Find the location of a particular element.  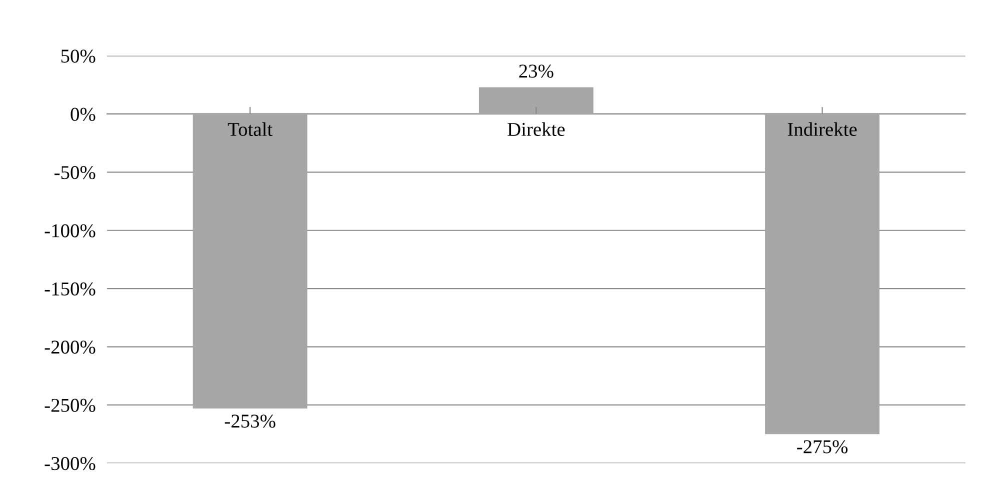

data-label: -275% is located at coordinates (822, 447).